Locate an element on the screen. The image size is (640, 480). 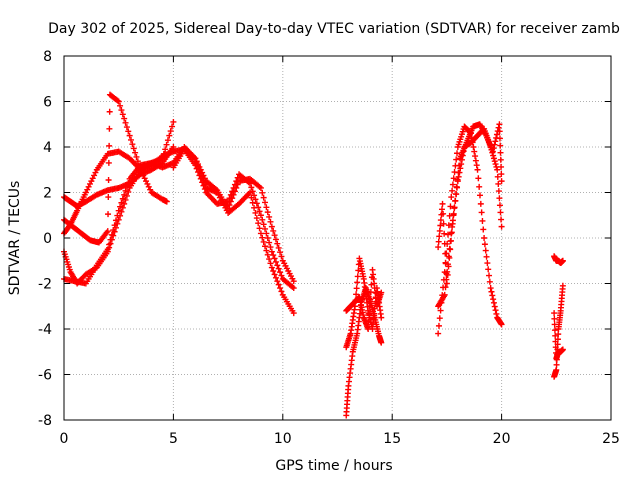
x-axis-label: GPS time / hours is located at coordinates (333, 466).